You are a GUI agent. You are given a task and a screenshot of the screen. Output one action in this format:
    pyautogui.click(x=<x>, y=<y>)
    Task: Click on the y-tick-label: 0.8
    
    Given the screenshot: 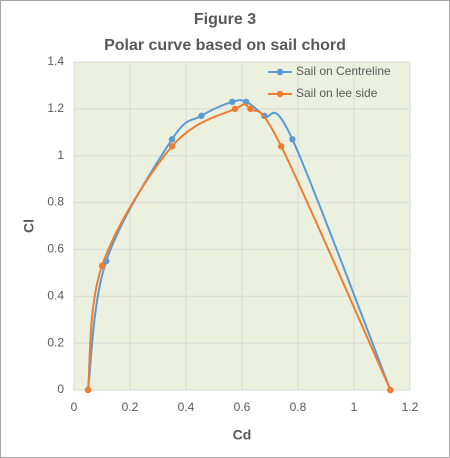 What is the action you would take?
    pyautogui.click(x=55, y=202)
    